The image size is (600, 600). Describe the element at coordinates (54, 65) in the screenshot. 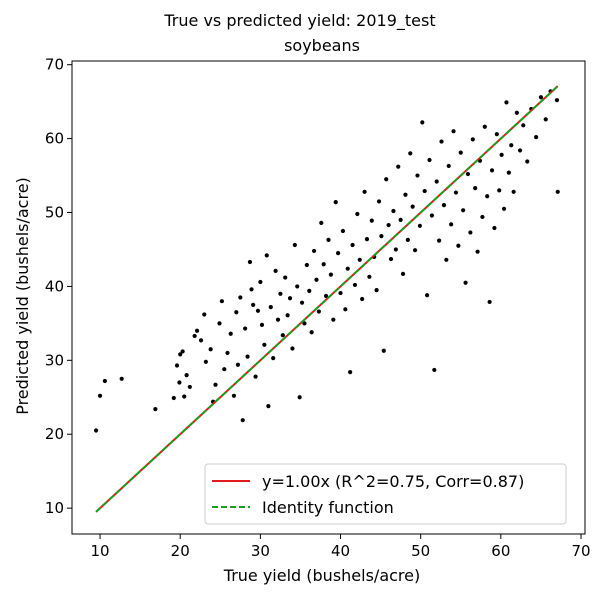

I see `y-tick-label: 70` at that location.